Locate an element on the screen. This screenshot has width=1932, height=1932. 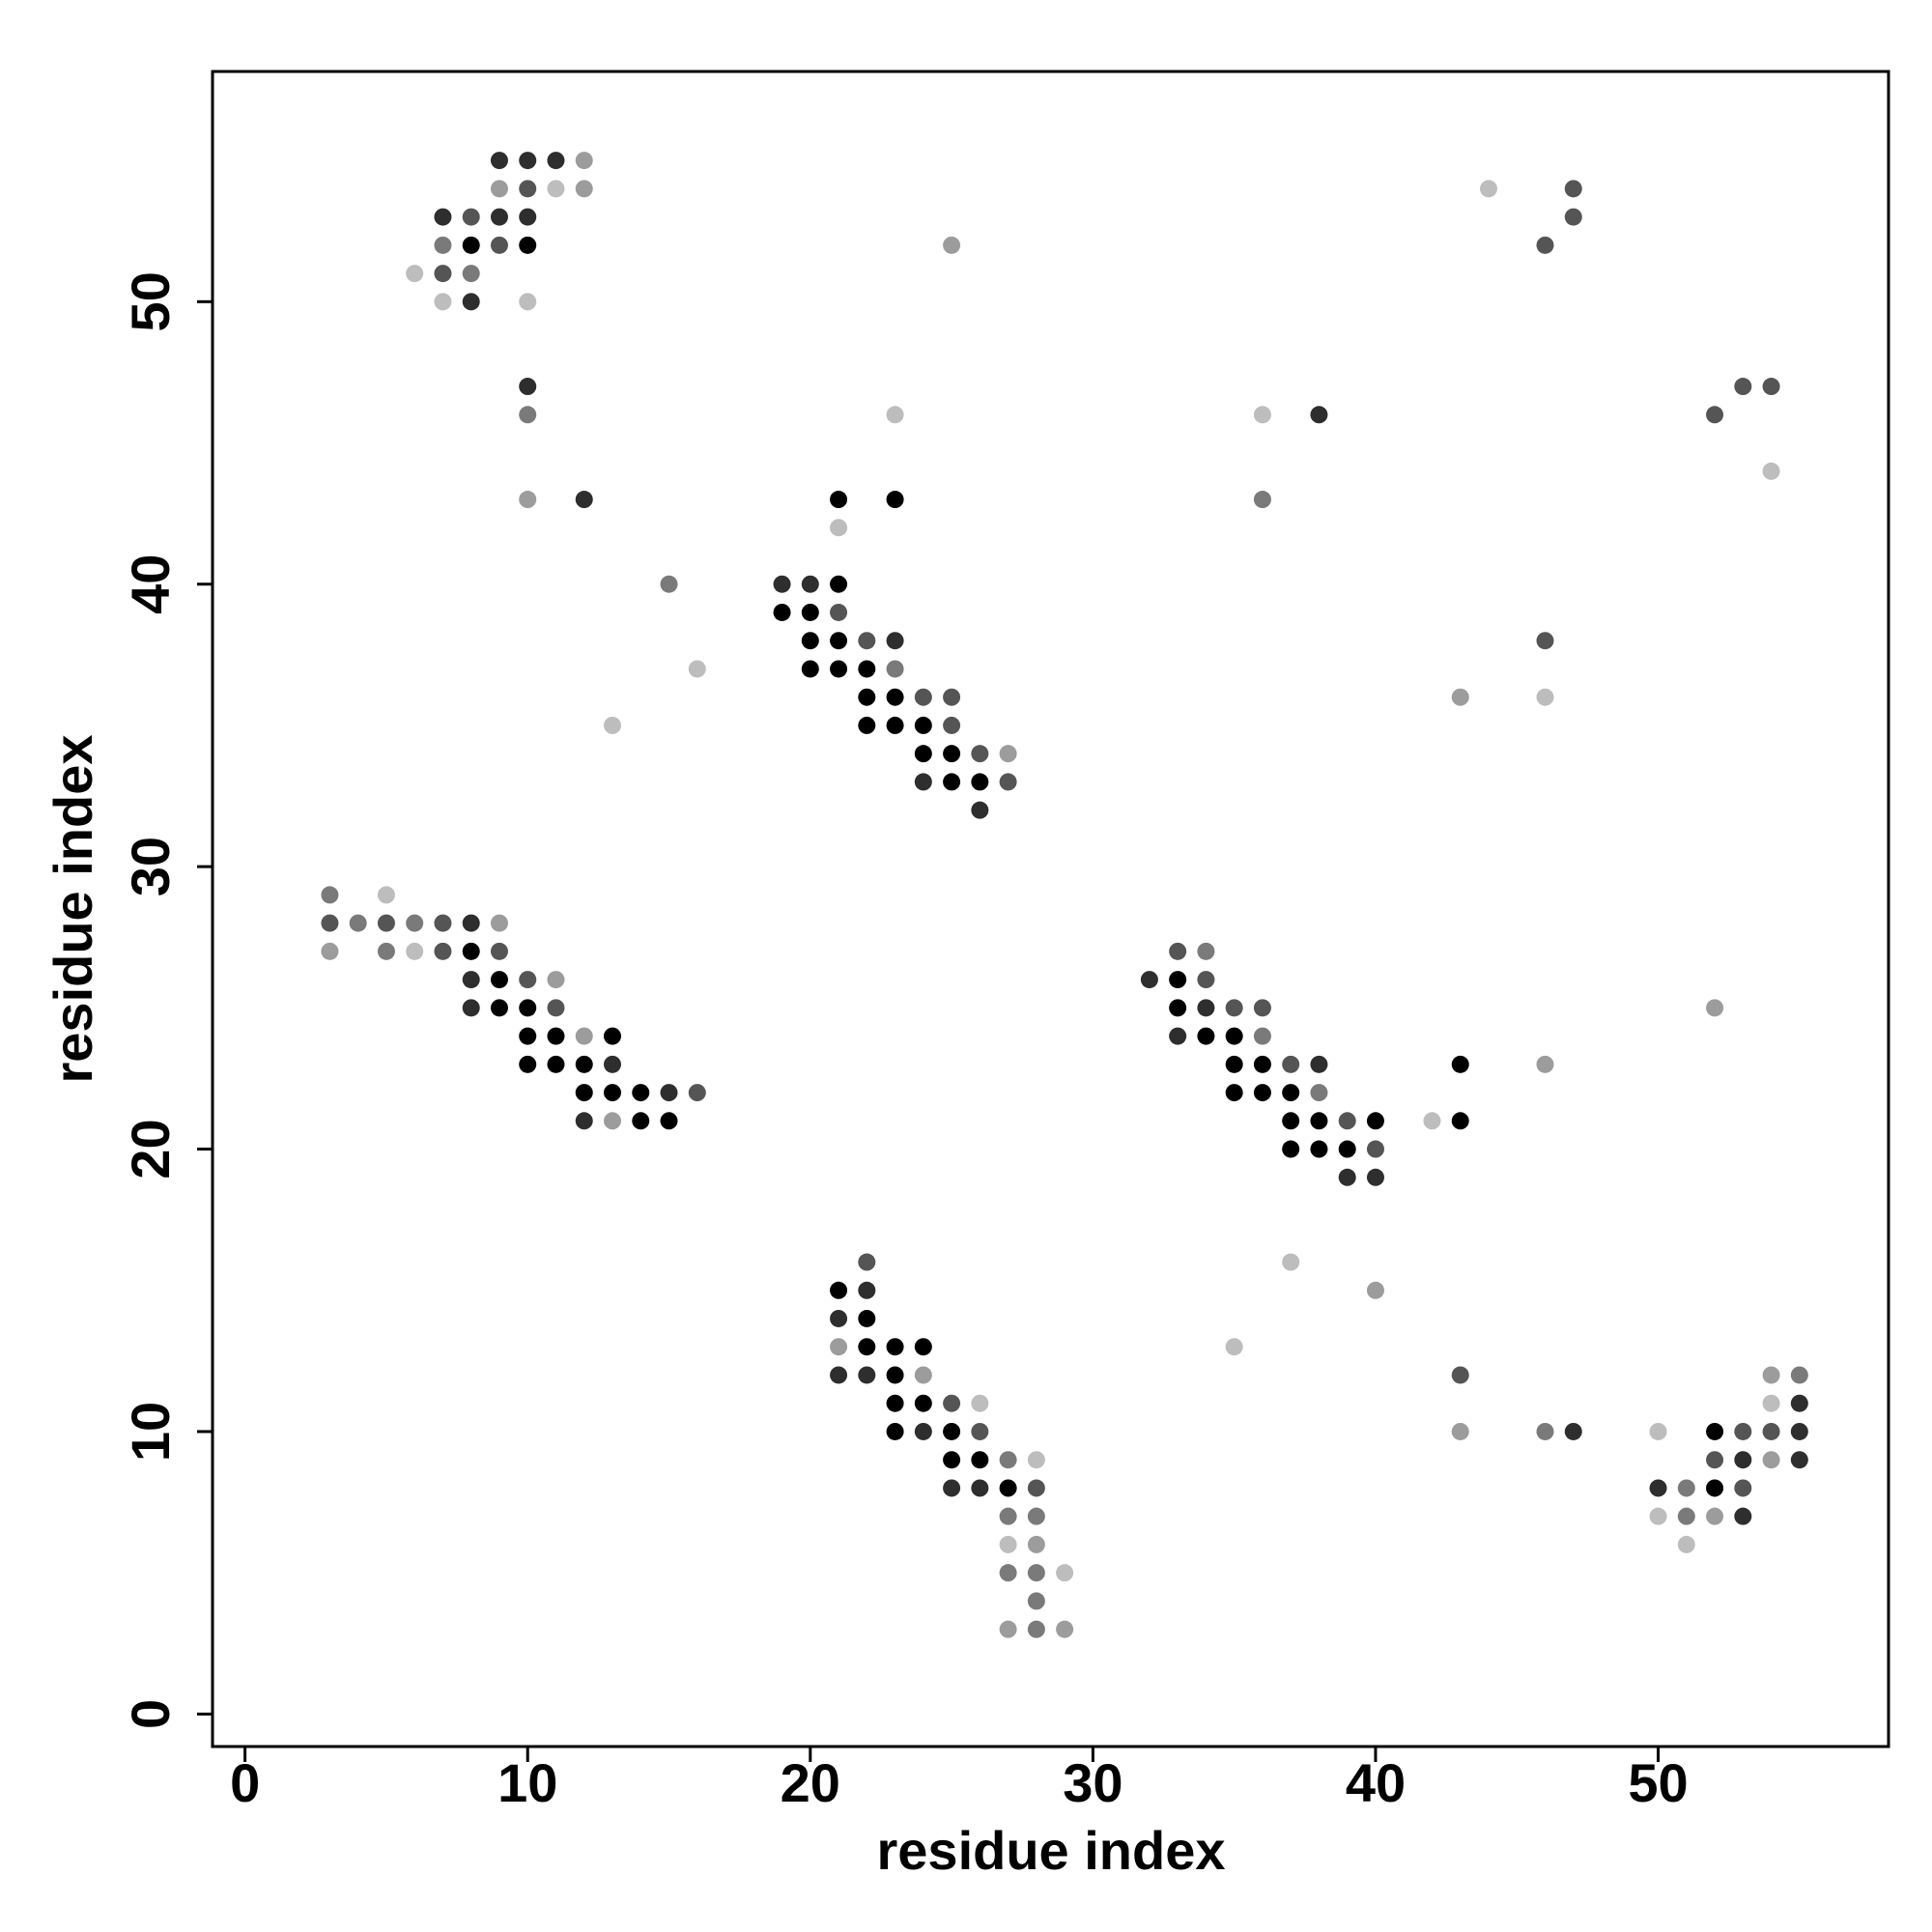
x-tick-label: 30 is located at coordinates (1092, 1782).